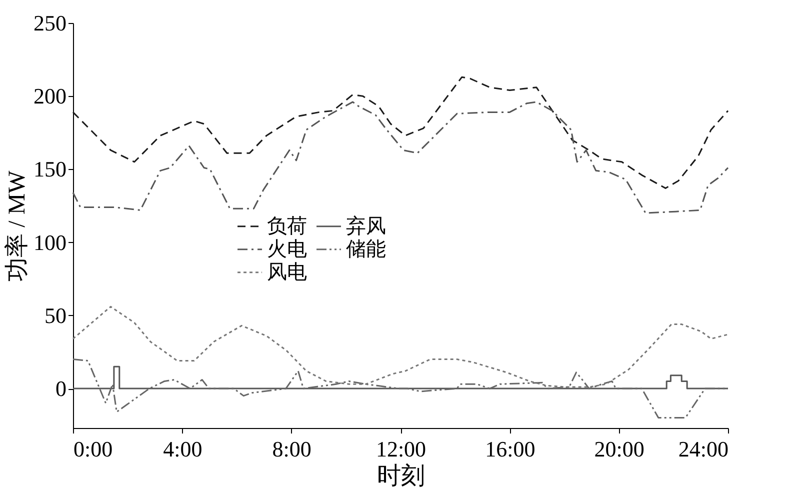 The width and height of the screenshot is (800, 502). I want to click on legend-label: 弃风, so click(366, 226).